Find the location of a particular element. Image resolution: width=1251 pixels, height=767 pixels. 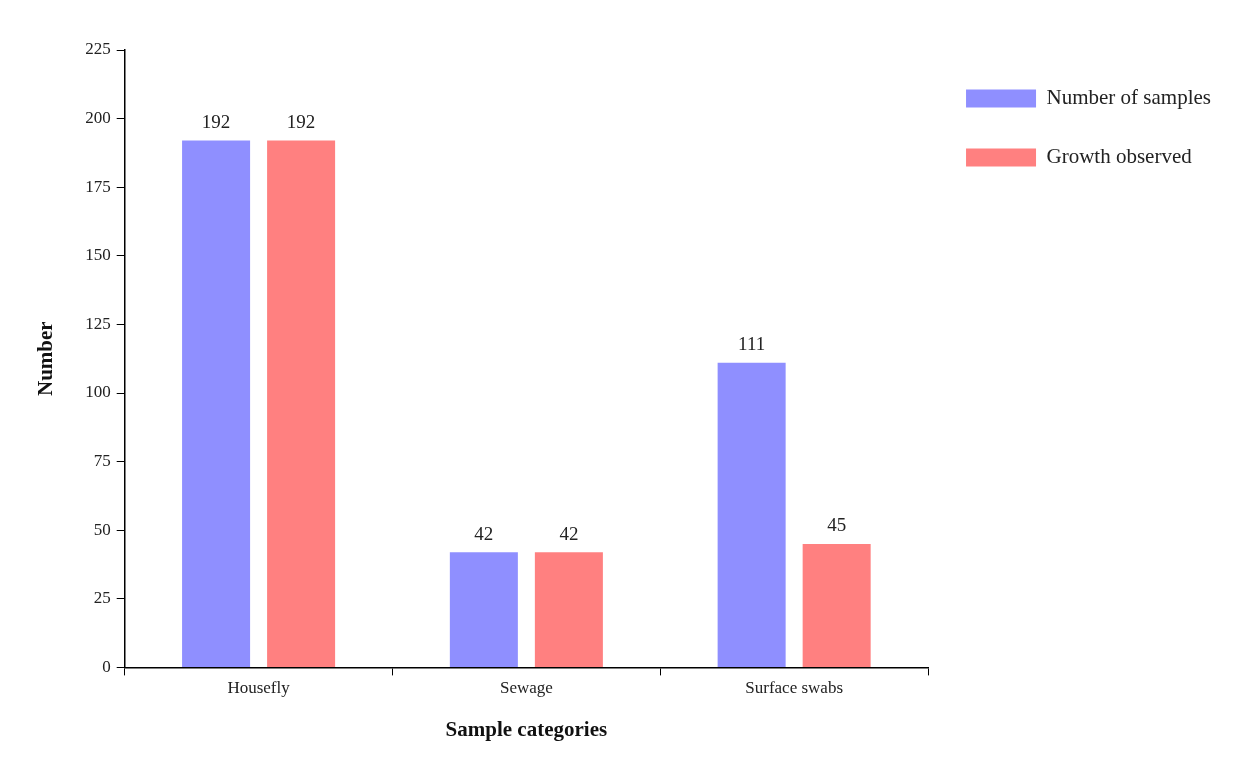

y-tick-label: 50 is located at coordinates (102, 529).